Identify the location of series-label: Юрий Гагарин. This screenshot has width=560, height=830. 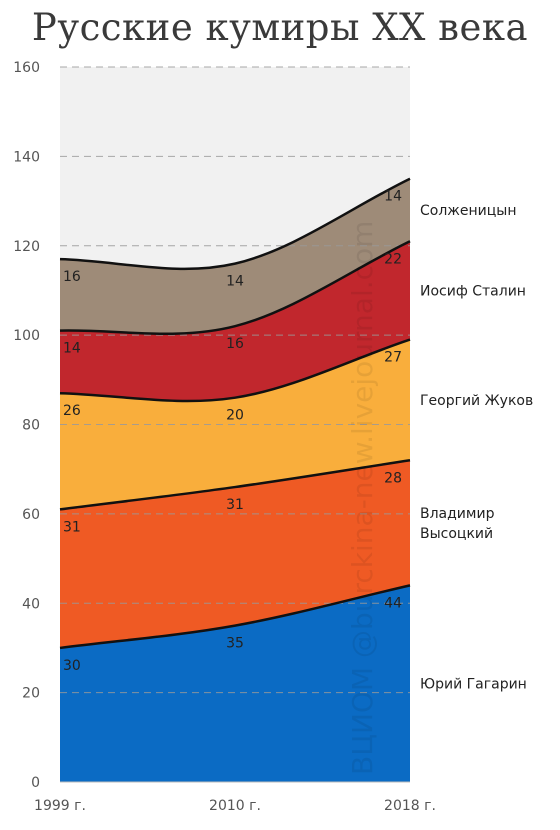
(473, 685).